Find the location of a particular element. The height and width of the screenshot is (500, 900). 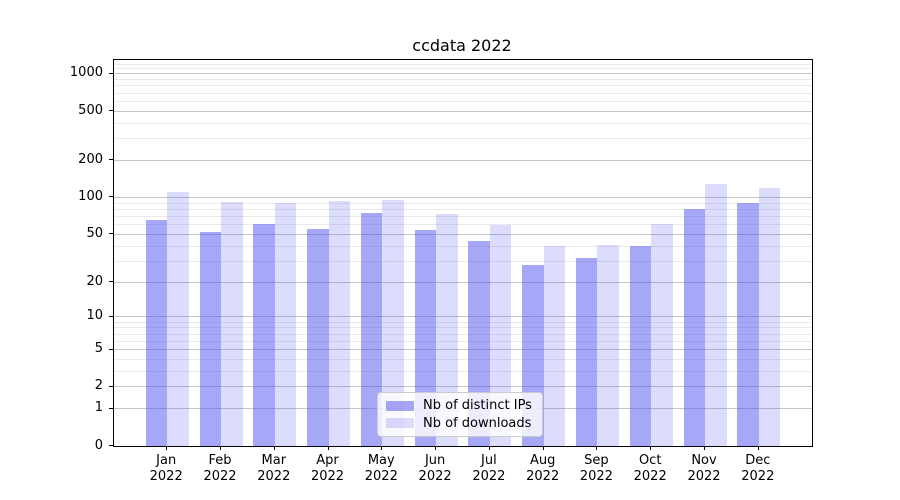

legend-item-distinct-ips: Nb of distinct IPs is located at coordinates (460, 405).